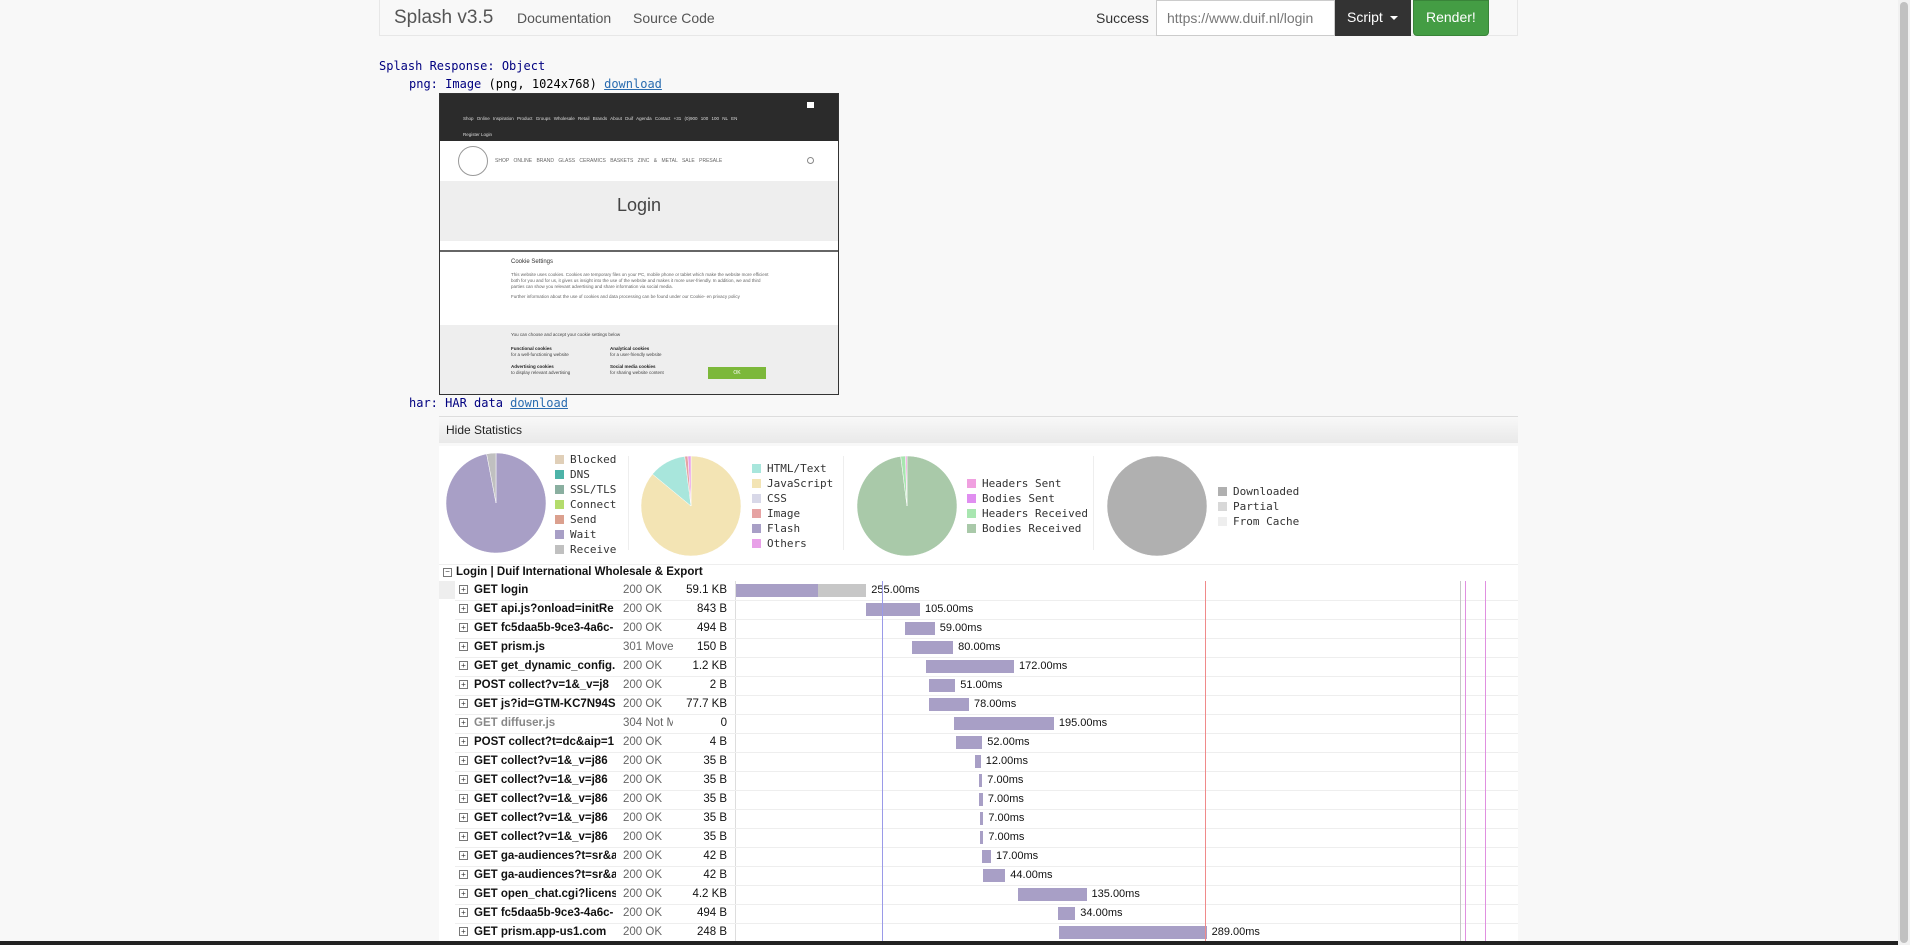  I want to click on legend-label: From Cache, so click(1266, 521).